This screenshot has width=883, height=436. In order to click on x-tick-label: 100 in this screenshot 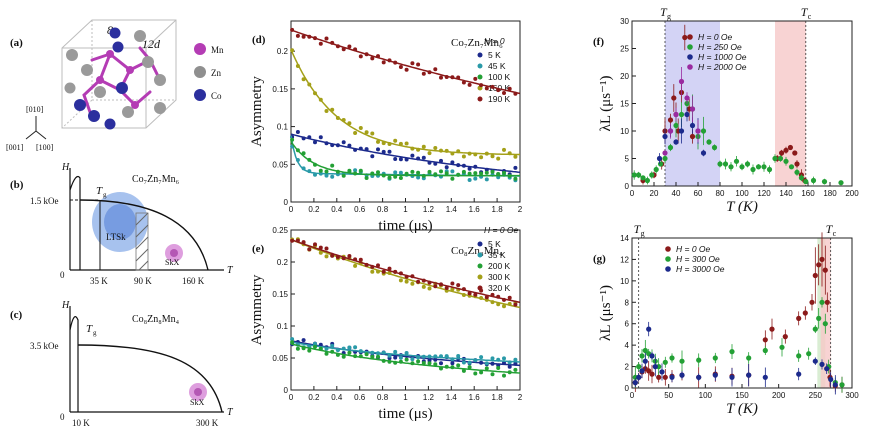, I will do `click(742, 193)`.